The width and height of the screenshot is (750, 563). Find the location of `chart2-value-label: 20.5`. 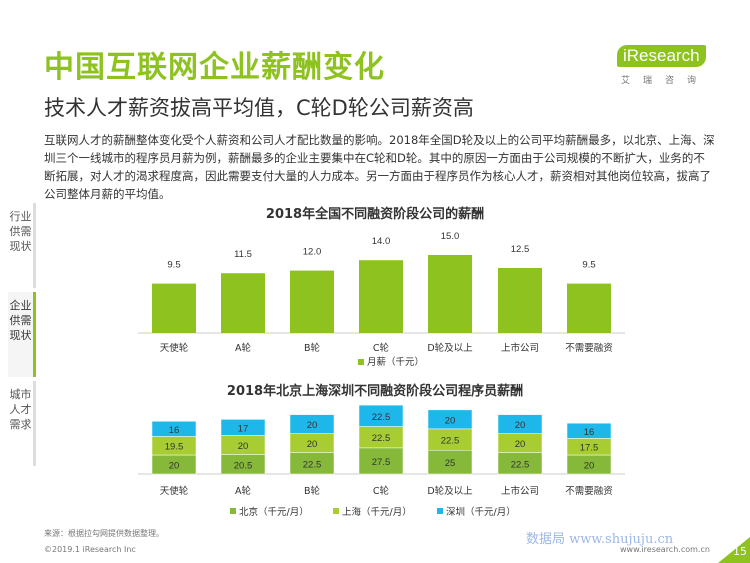

chart2-value-label: 20.5 is located at coordinates (243, 465).